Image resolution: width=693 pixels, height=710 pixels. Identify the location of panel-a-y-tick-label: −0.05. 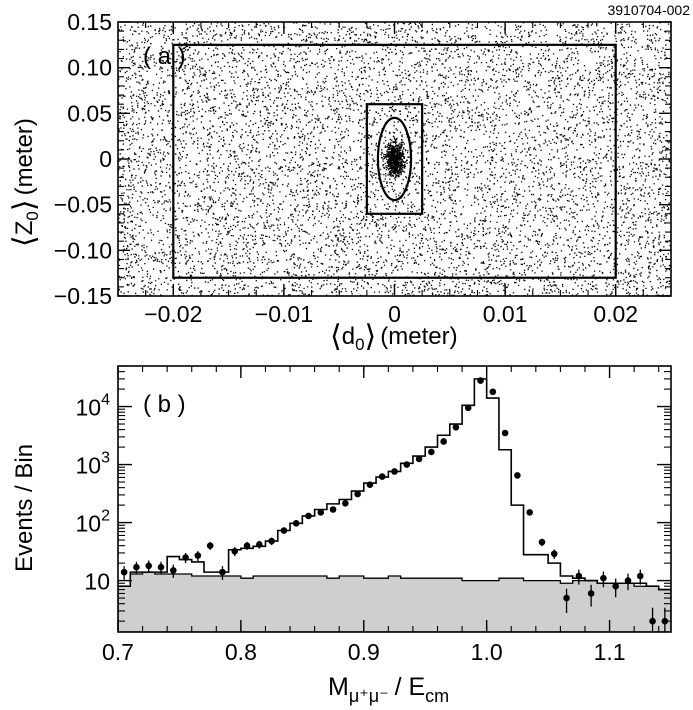
(83, 205).